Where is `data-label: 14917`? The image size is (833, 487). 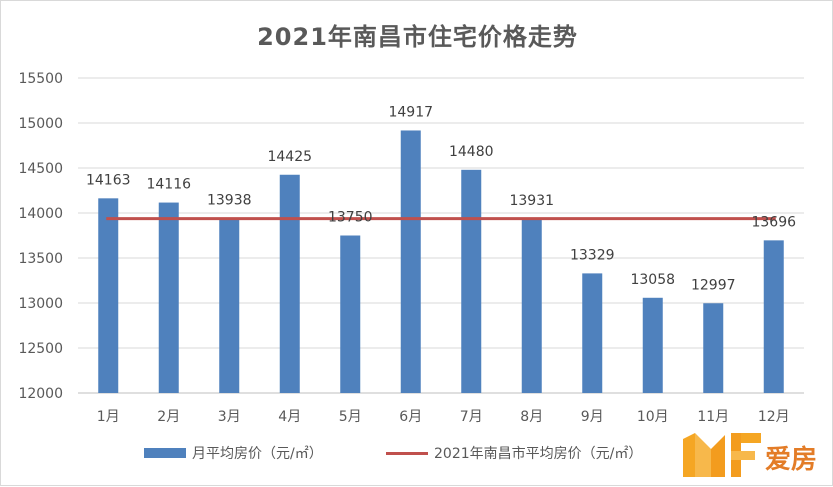
data-label: 14917 is located at coordinates (410, 112).